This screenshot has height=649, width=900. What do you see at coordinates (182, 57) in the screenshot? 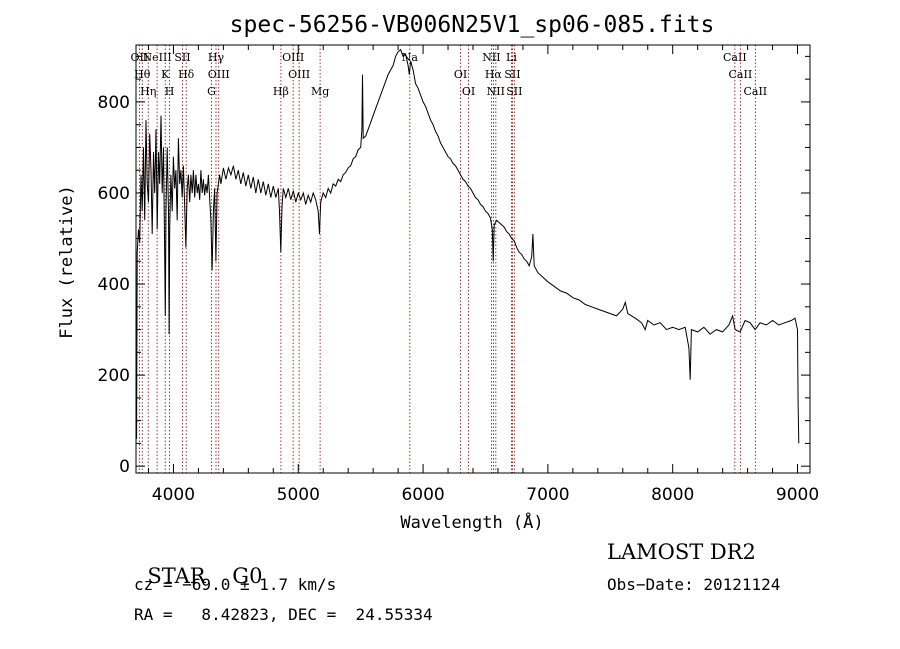
I see `line-label-6: SII` at bounding box center [182, 57].